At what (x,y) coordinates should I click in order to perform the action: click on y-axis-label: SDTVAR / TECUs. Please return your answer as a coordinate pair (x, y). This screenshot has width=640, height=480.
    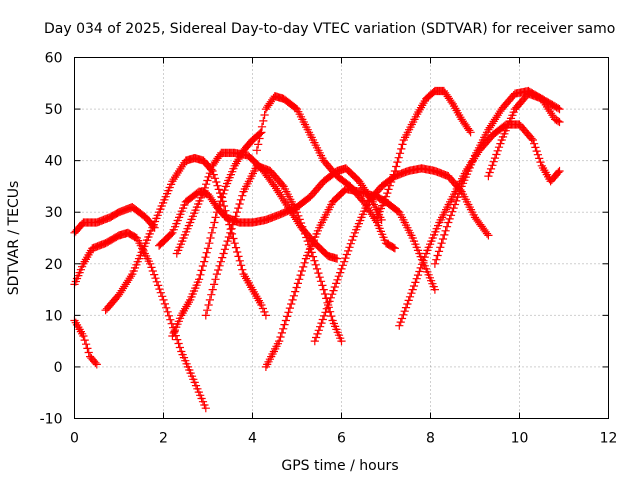
    Looking at the image, I should click on (14, 238).